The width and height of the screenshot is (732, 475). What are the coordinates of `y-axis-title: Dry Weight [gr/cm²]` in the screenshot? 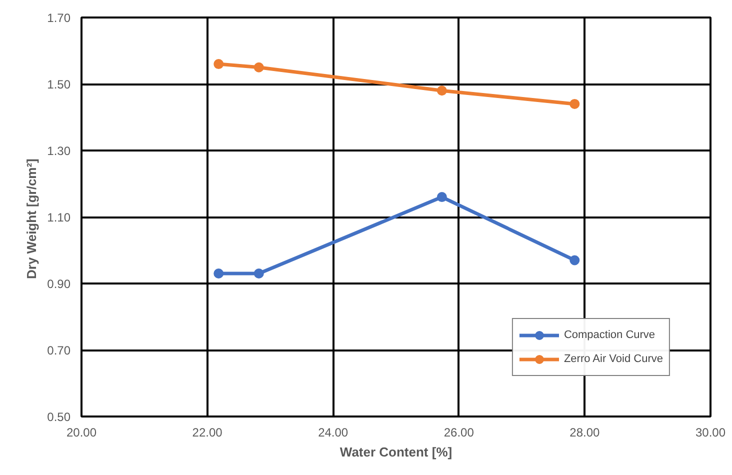 It's located at (32, 218).